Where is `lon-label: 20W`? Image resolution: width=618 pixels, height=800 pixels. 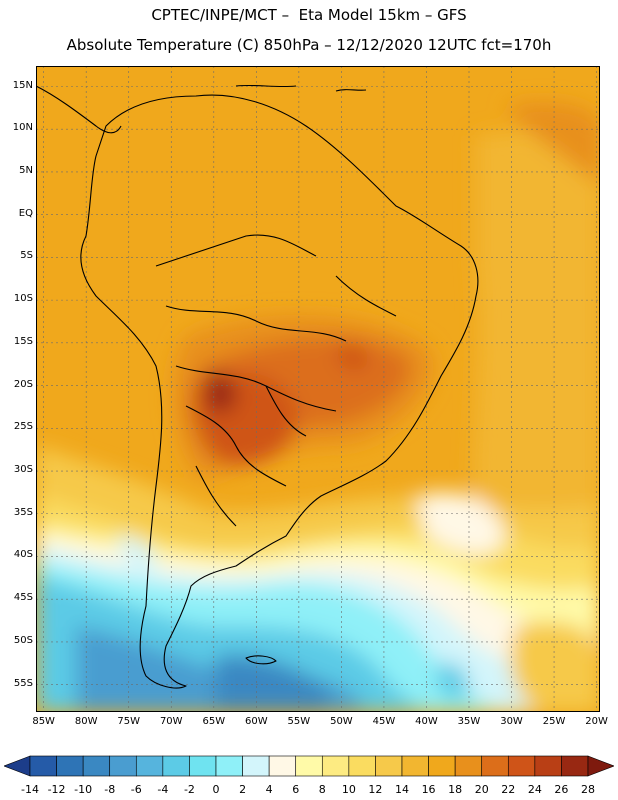
lon-label: 20W is located at coordinates (596, 721).